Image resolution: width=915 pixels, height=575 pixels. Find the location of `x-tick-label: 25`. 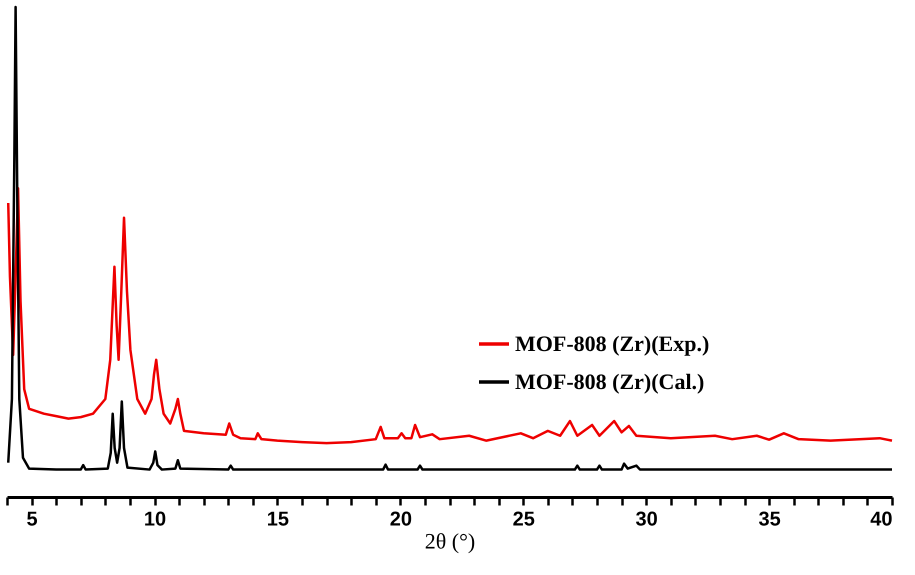

x-tick-label: 25 is located at coordinates (523, 519).